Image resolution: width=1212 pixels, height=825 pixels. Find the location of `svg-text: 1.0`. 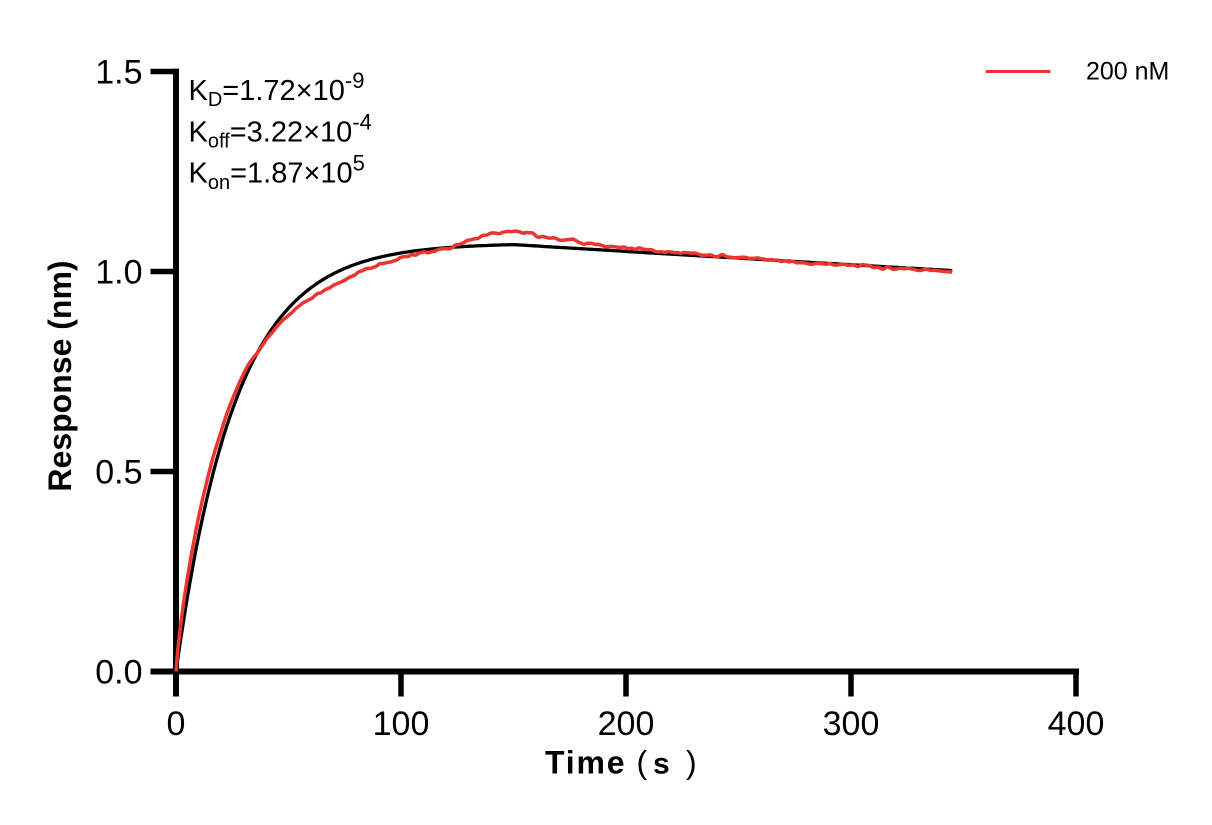

svg-text: 1.0 is located at coordinates (118, 273).